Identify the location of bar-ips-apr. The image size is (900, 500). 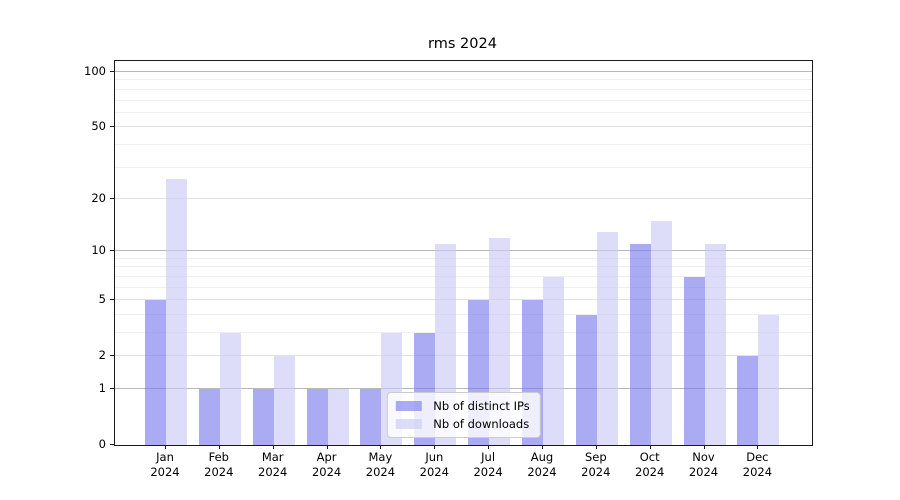
(317, 417).